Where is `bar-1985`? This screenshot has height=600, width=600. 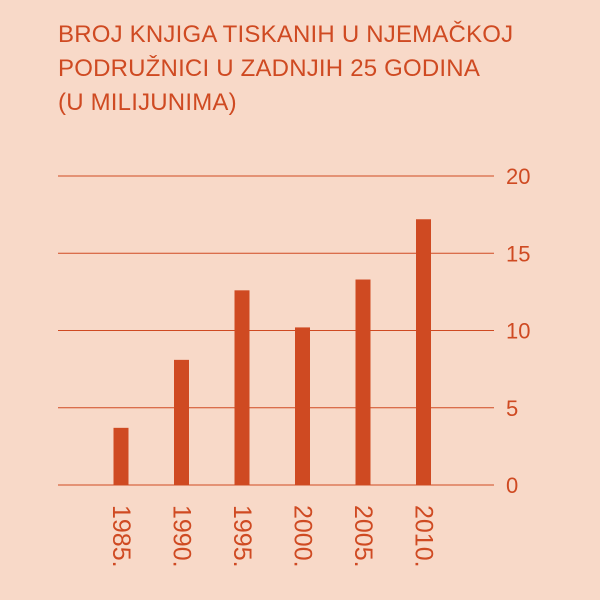
bar-1985 is located at coordinates (121, 456).